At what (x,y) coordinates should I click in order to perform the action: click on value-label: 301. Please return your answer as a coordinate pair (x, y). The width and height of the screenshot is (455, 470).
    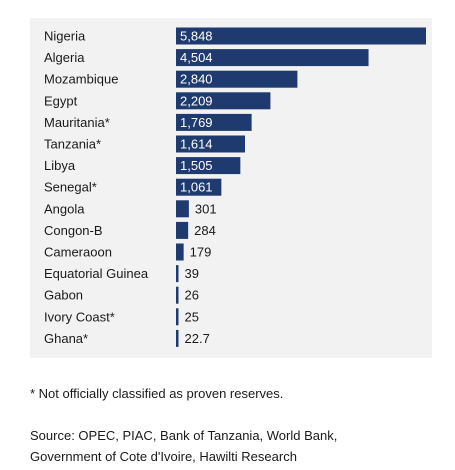
    Looking at the image, I should click on (206, 208).